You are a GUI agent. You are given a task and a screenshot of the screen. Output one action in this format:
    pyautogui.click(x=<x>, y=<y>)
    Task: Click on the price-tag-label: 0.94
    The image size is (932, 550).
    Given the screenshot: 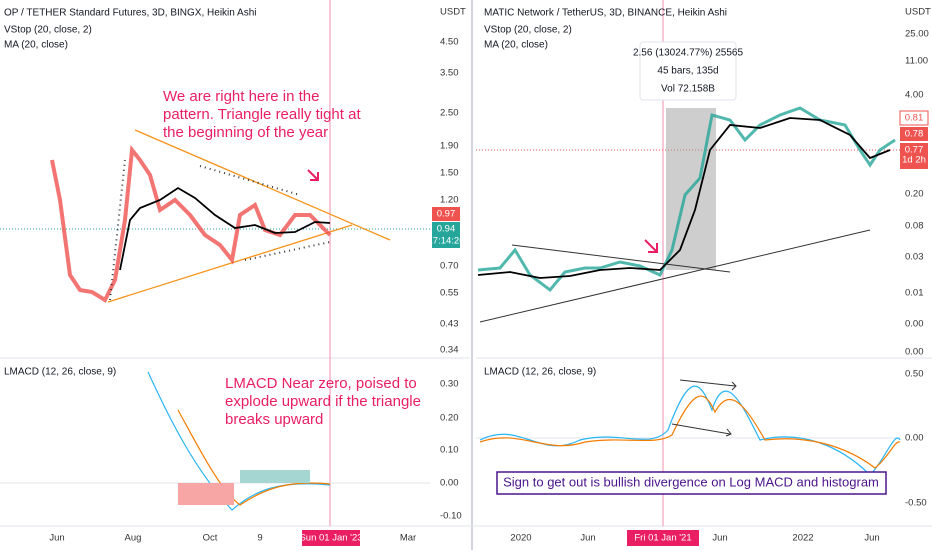 What is the action you would take?
    pyautogui.click(x=446, y=229)
    